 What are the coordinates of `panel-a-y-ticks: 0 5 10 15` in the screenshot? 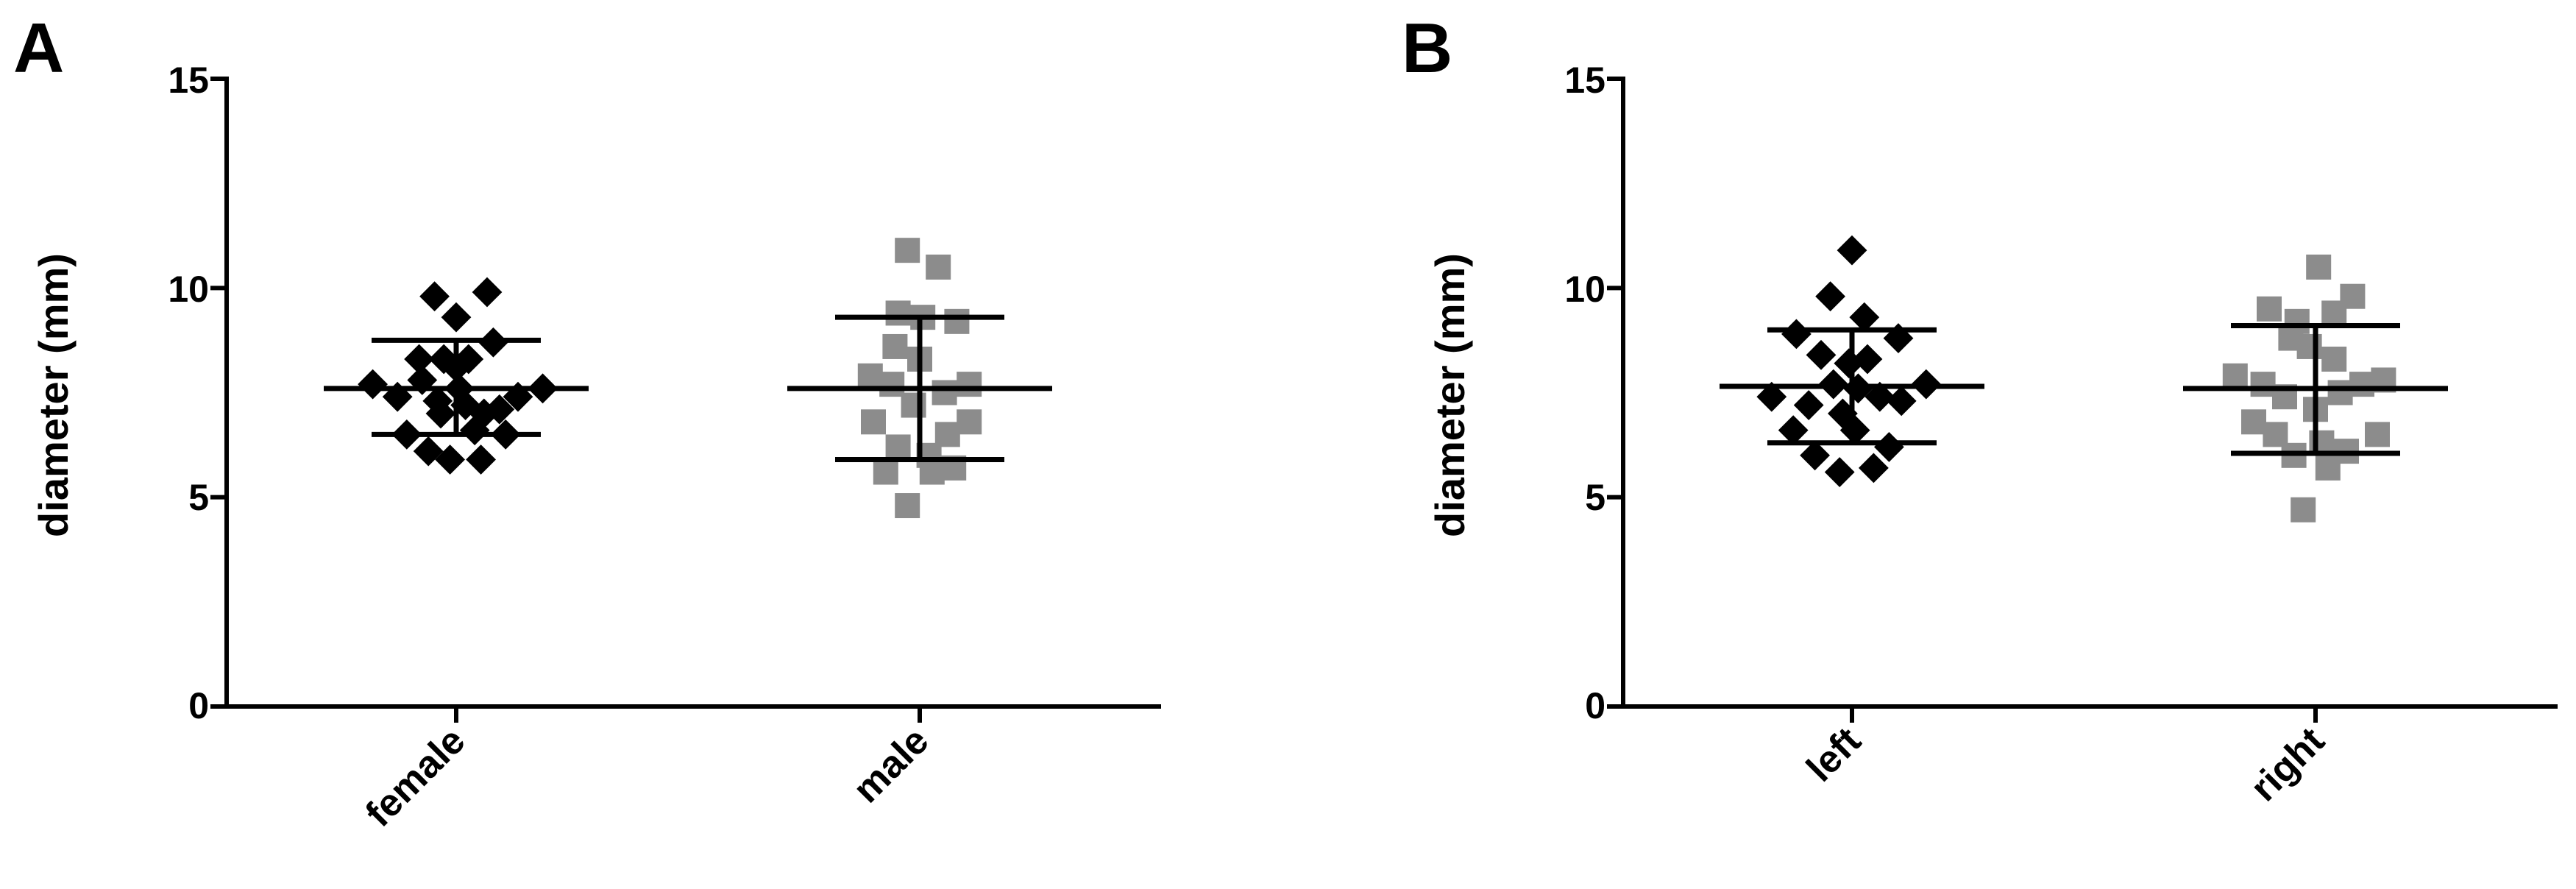 It's located at (188, 393).